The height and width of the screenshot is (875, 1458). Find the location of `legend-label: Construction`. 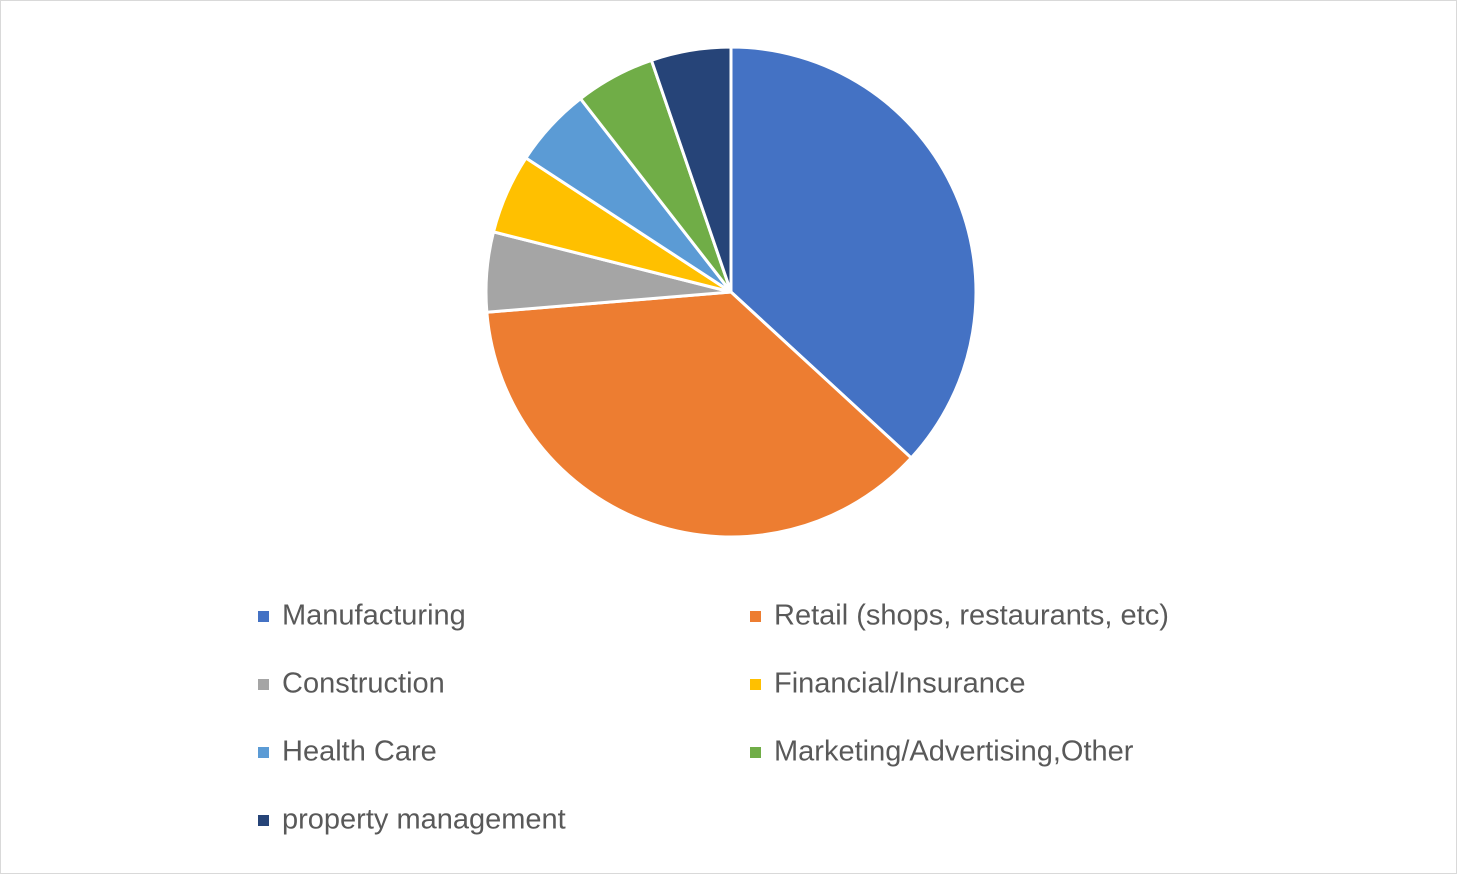

legend-label: Construction is located at coordinates (363, 684).